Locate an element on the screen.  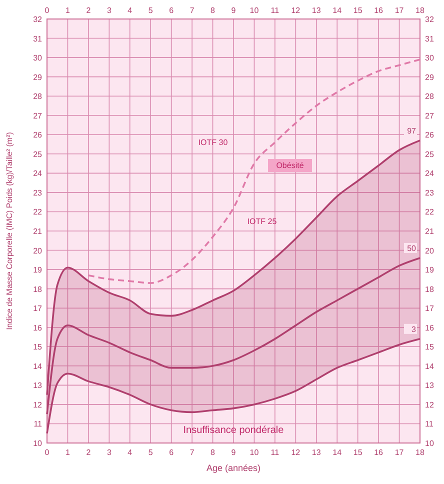
y2-tick-label: 19 is located at coordinates (429, 270).